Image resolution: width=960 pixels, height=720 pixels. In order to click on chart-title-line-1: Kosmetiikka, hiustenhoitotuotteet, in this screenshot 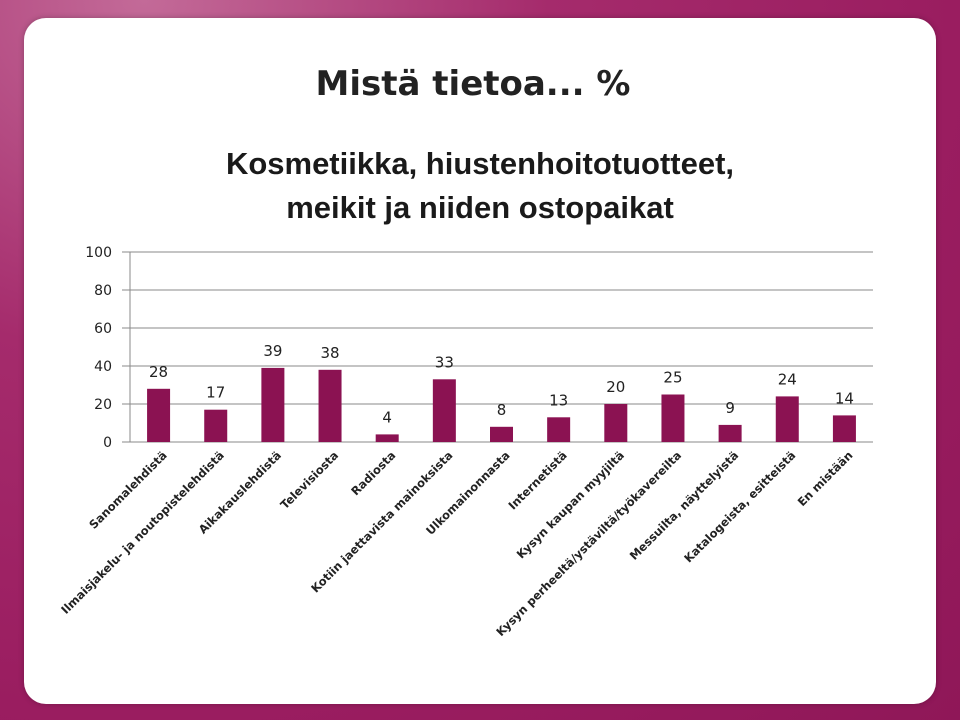, I will do `click(480, 163)`.